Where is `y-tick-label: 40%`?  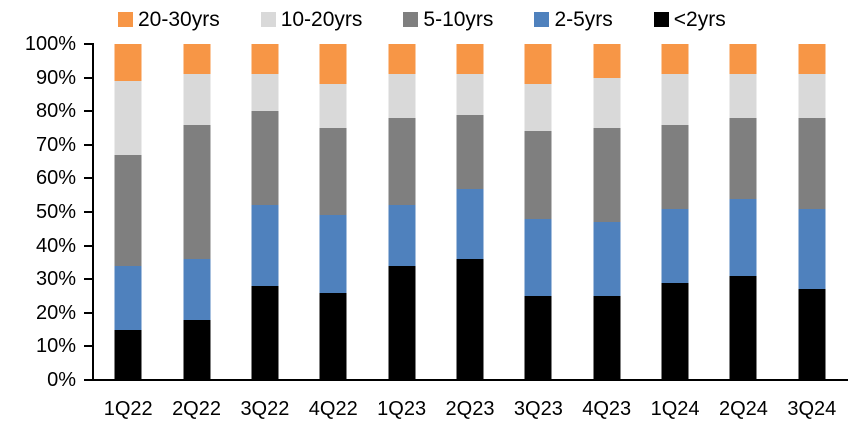
y-tick-label: 40% is located at coordinates (55, 245).